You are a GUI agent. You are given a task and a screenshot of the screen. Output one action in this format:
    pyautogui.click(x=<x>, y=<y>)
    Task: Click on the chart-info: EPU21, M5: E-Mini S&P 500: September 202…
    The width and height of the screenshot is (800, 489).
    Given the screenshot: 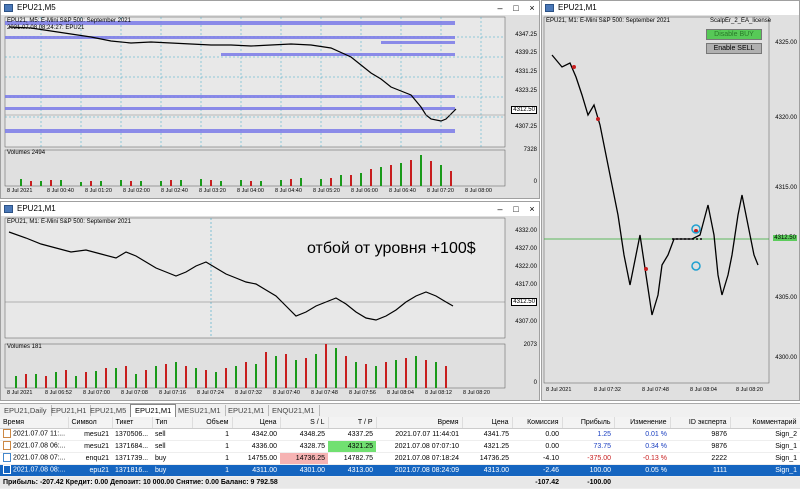 What is the action you would take?
    pyautogui.click(x=69, y=21)
    